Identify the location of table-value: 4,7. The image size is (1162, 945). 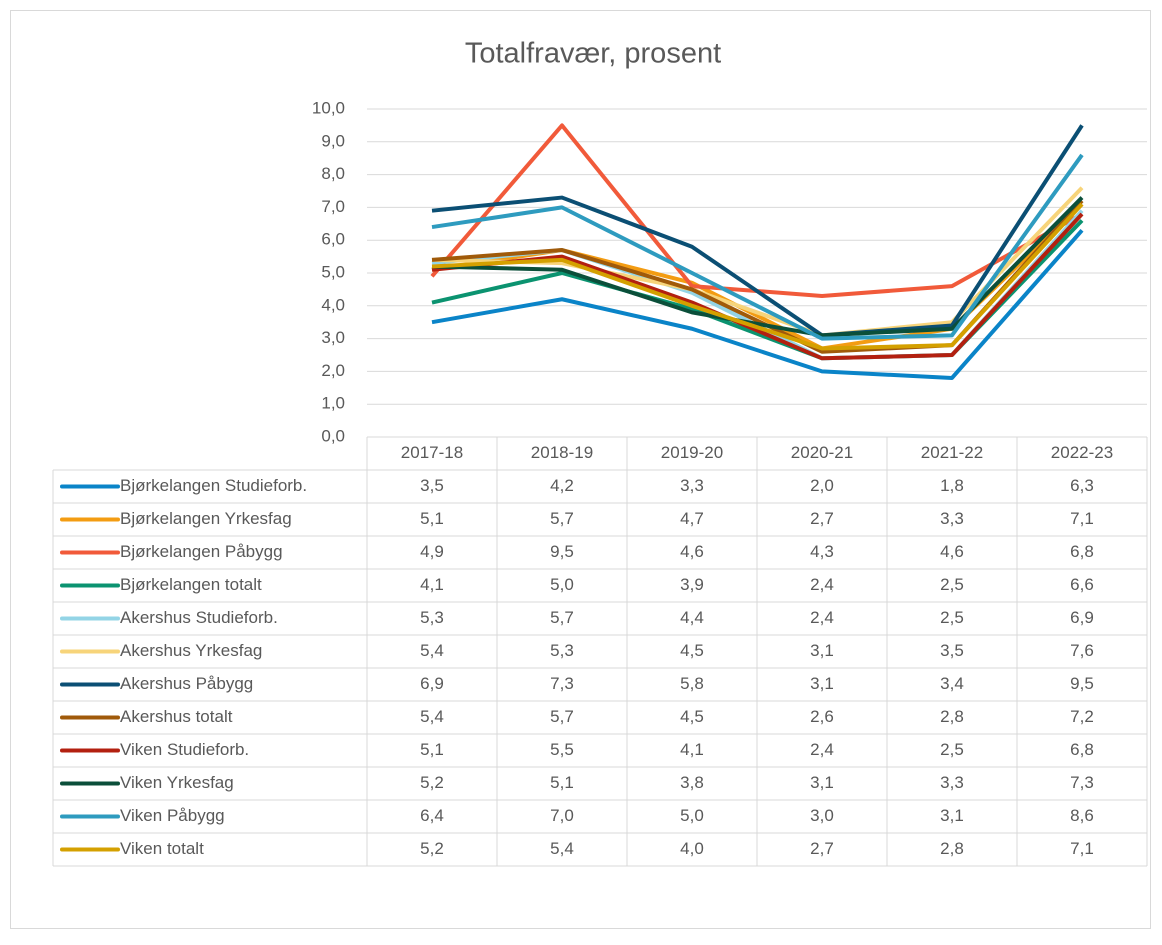
(692, 518).